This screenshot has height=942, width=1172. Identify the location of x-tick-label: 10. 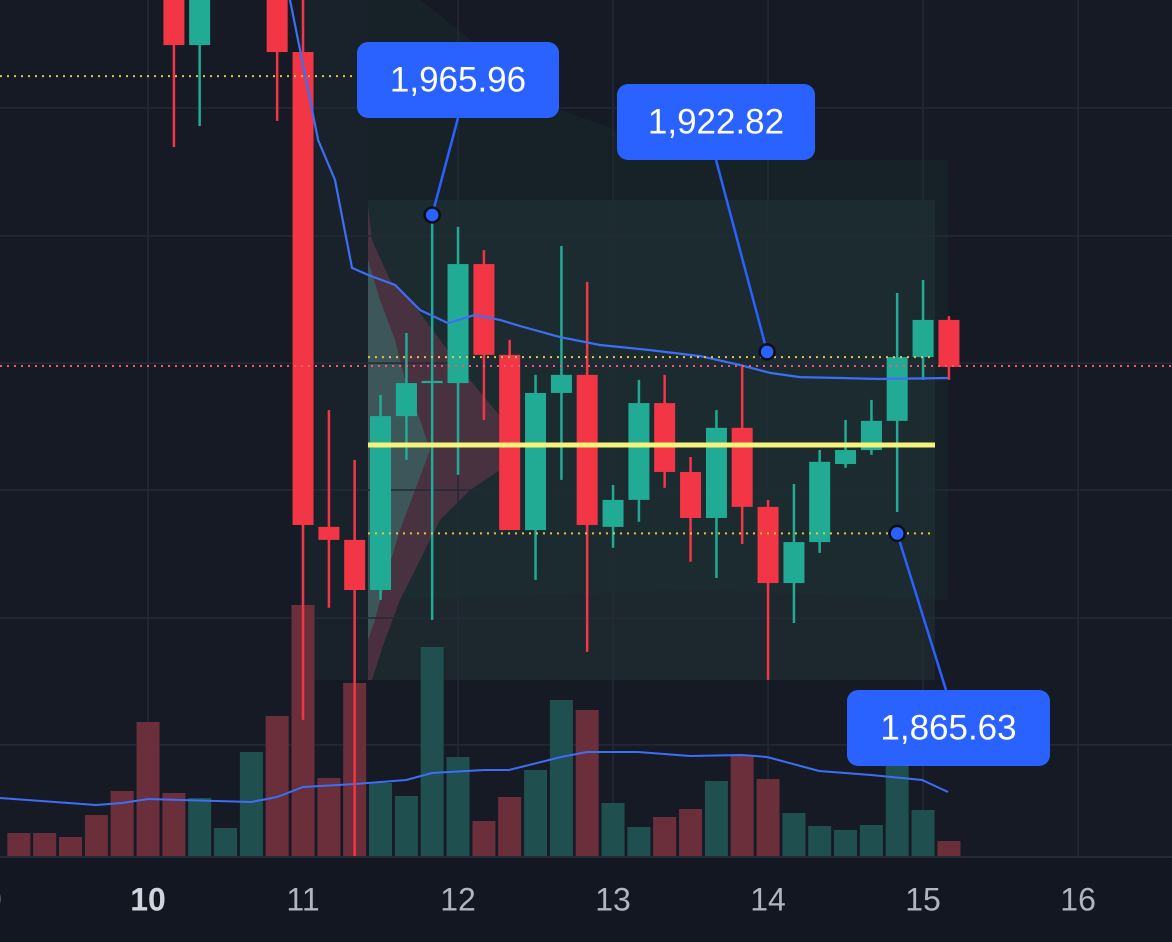
(148, 899).